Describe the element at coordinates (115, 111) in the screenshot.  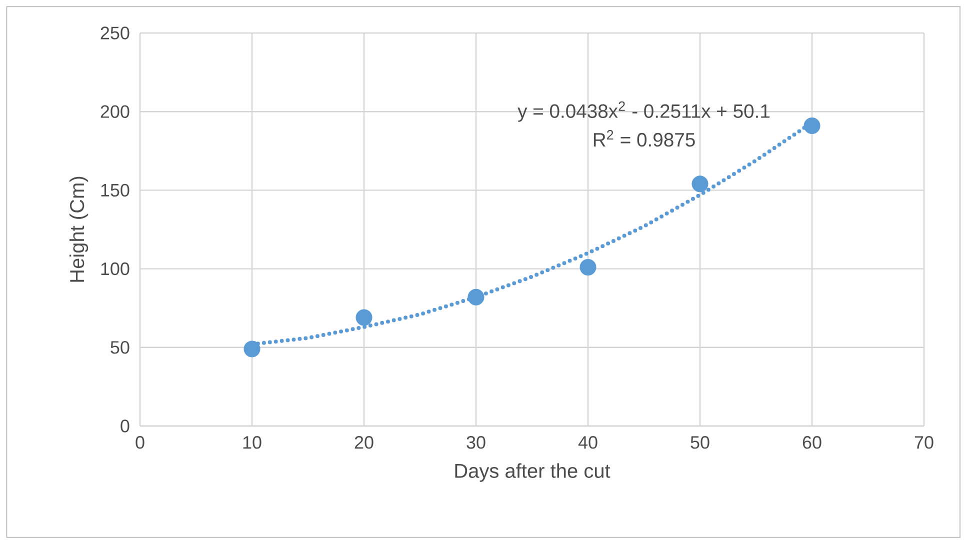
I see `y-tick-label: 200` at that location.